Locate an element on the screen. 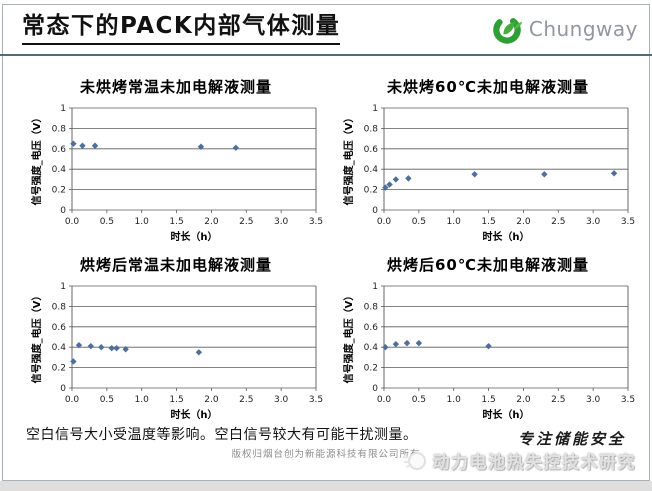 Image resolution: width=652 pixels, height=491 pixels. bottom-strip is located at coordinates (326, 486).